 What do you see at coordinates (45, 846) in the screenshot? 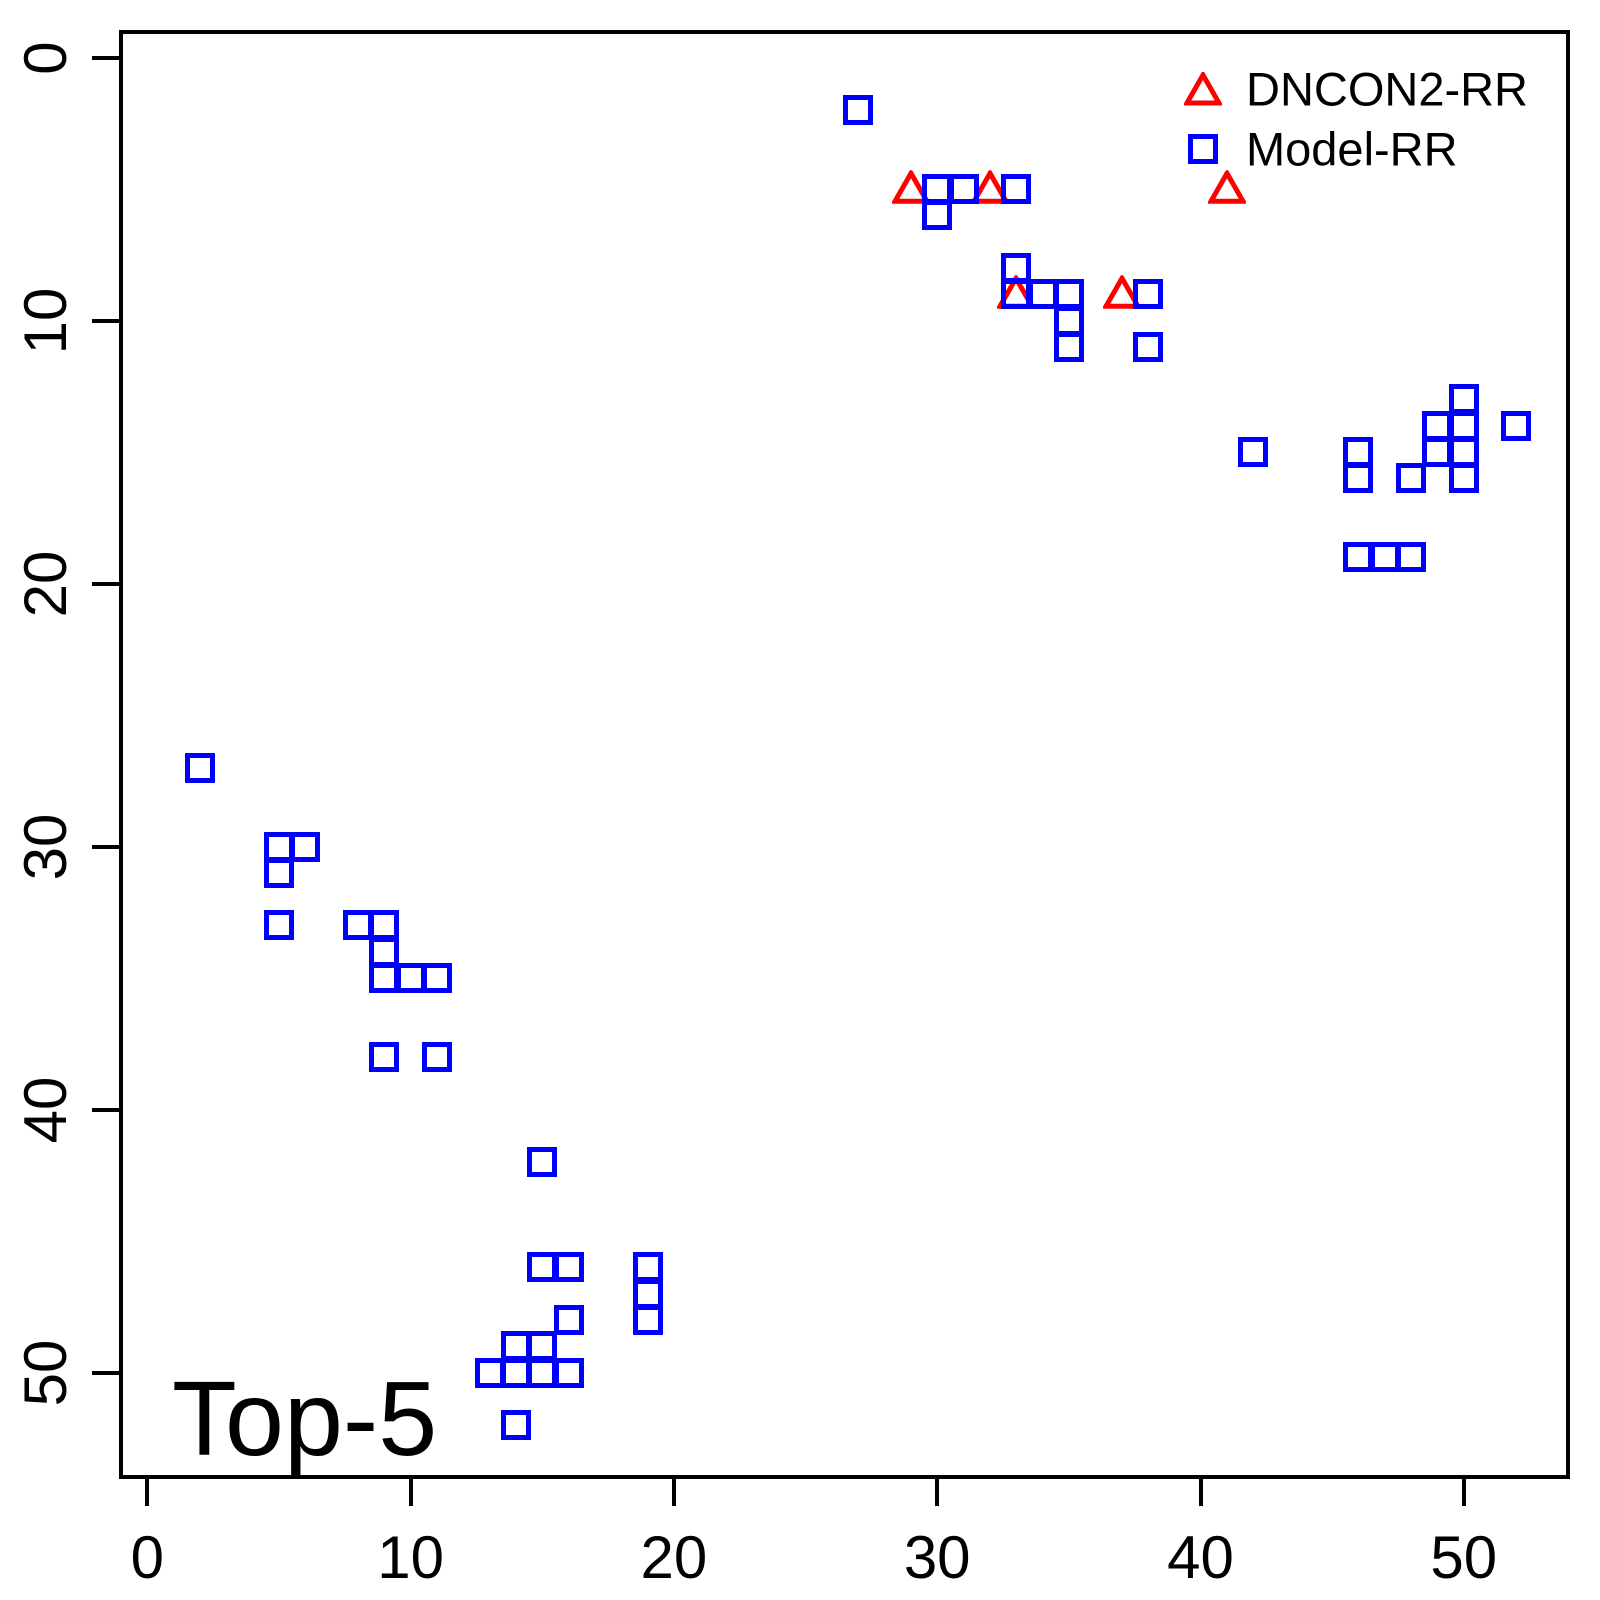
I see `y-axis-tick-label: 30` at bounding box center [45, 846].